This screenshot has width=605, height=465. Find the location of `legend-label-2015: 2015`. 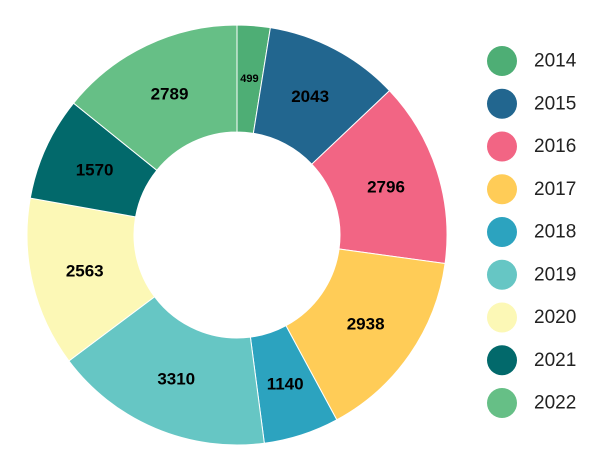

legend-label-2015: 2015 is located at coordinates (555, 103).